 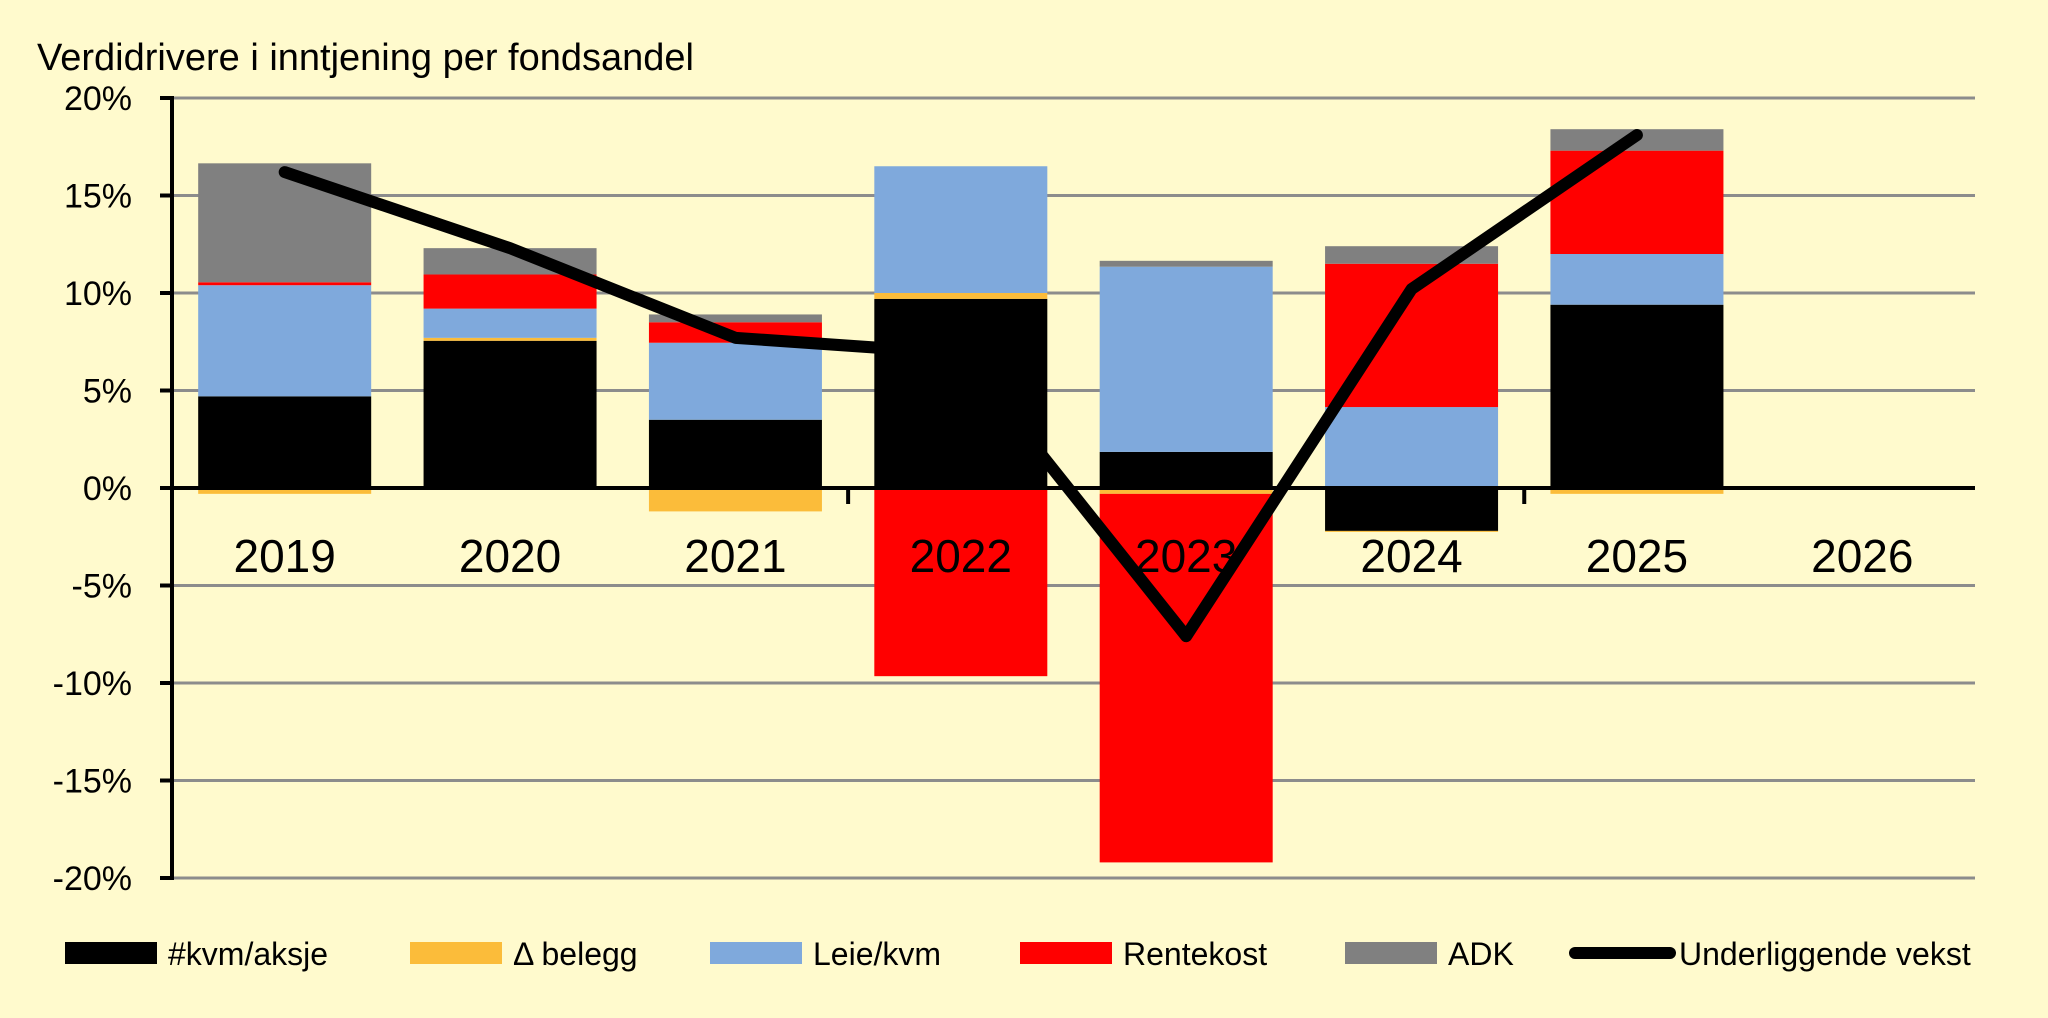 What do you see at coordinates (877, 954) in the screenshot?
I see `legend-label: Leie/kvm` at bounding box center [877, 954].